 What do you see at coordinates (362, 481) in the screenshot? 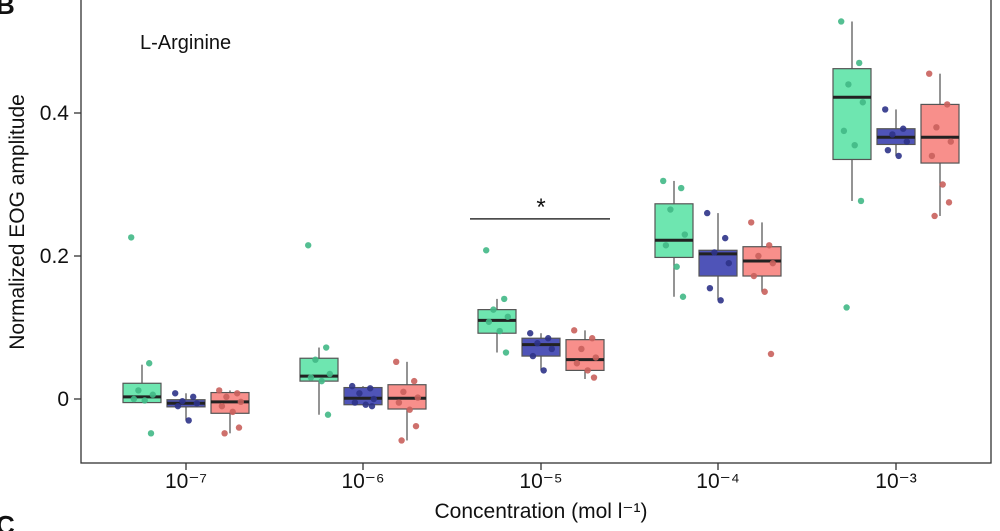
I see `x-tick-label: 10⁻⁶` at bounding box center [362, 481].